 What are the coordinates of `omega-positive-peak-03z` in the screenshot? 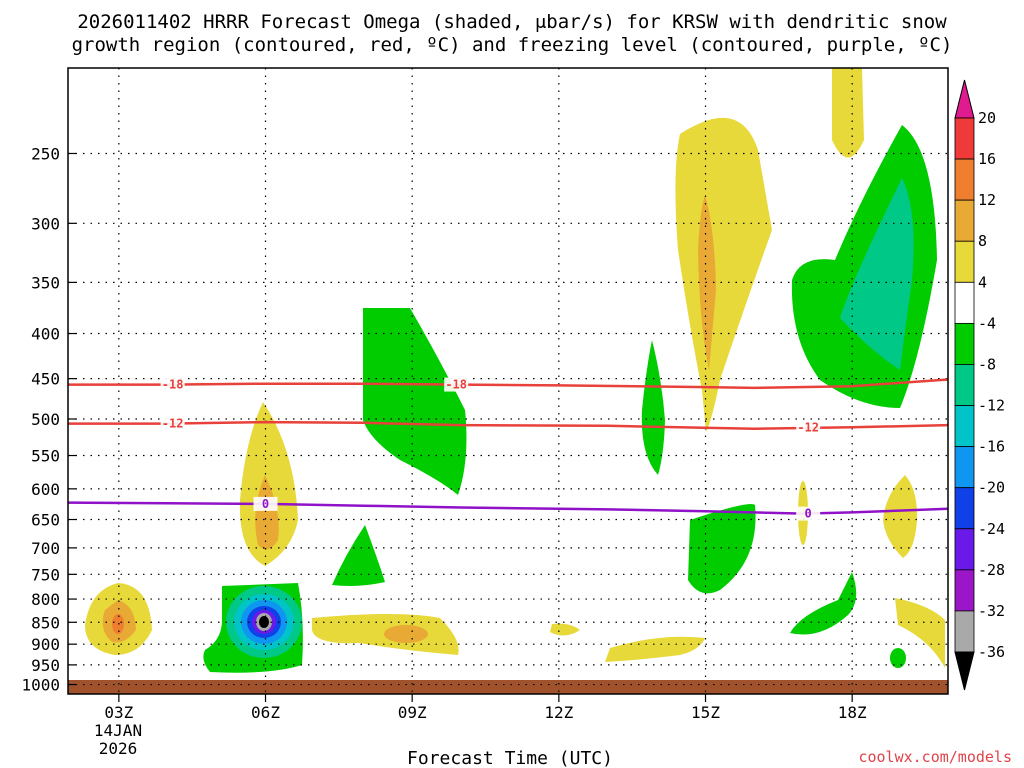 It's located at (118, 624).